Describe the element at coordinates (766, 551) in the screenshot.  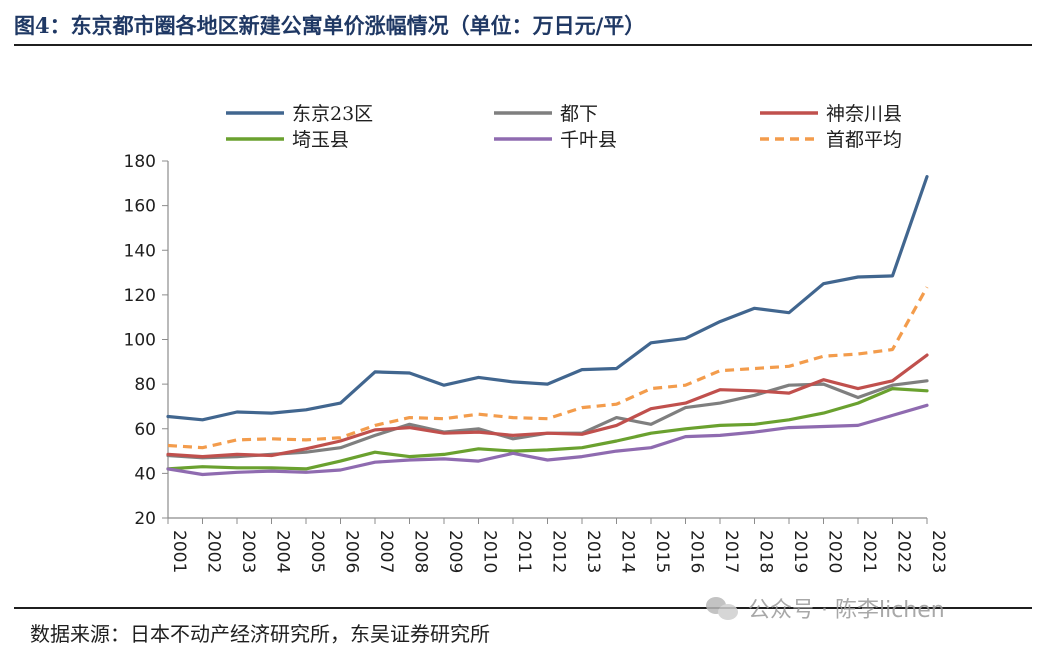
I see `x-tick-label: 2018` at that location.